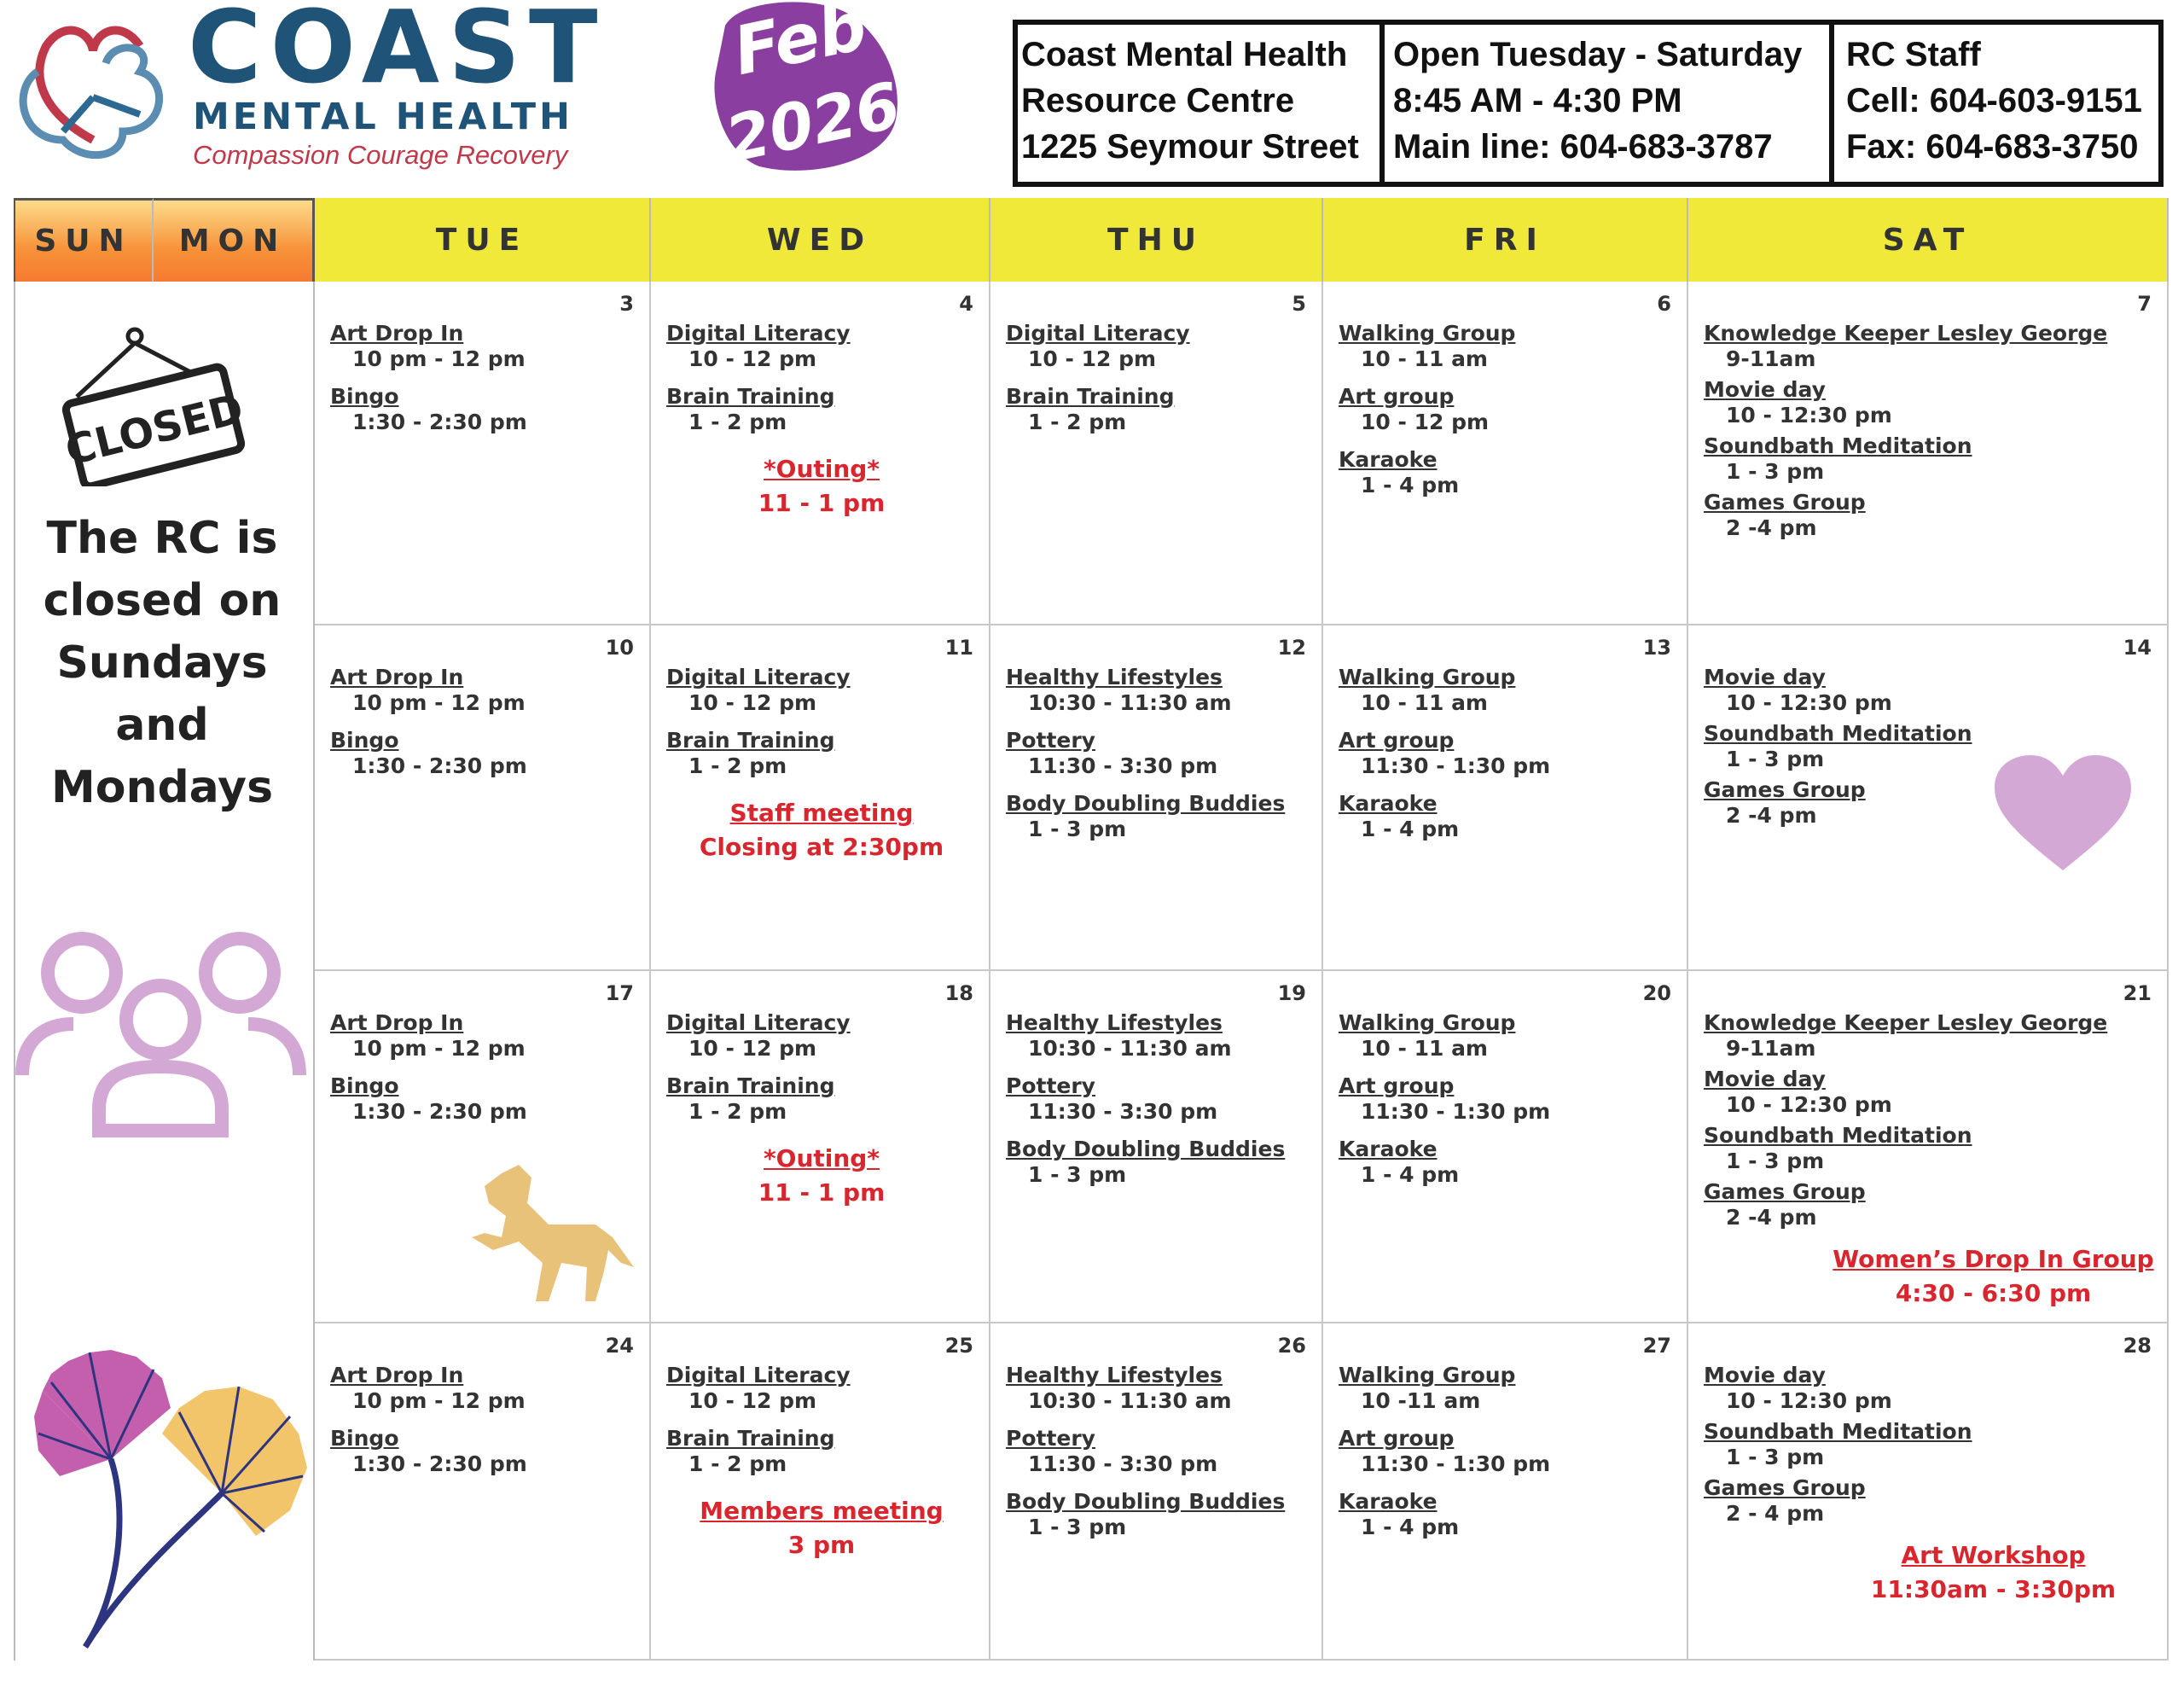 Image resolution: width=2184 pixels, height=1681 pixels. Describe the element at coordinates (1929, 515) in the screenshot. I see `event: Games Group 2 -4 pm` at that location.